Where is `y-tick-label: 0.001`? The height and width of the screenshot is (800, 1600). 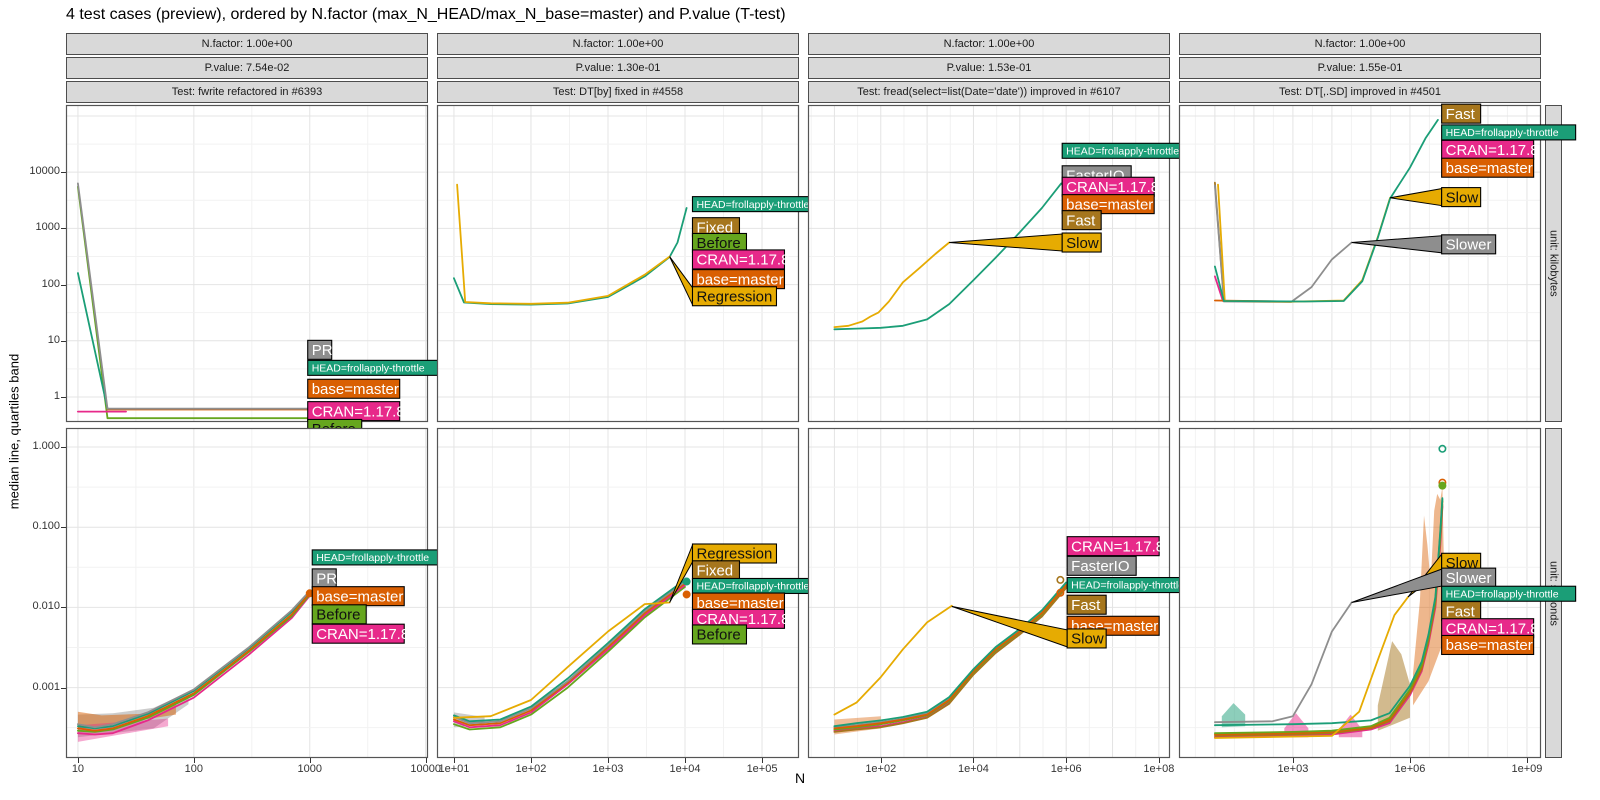
y-tick-label: 0.001 is located at coordinates (46, 686).